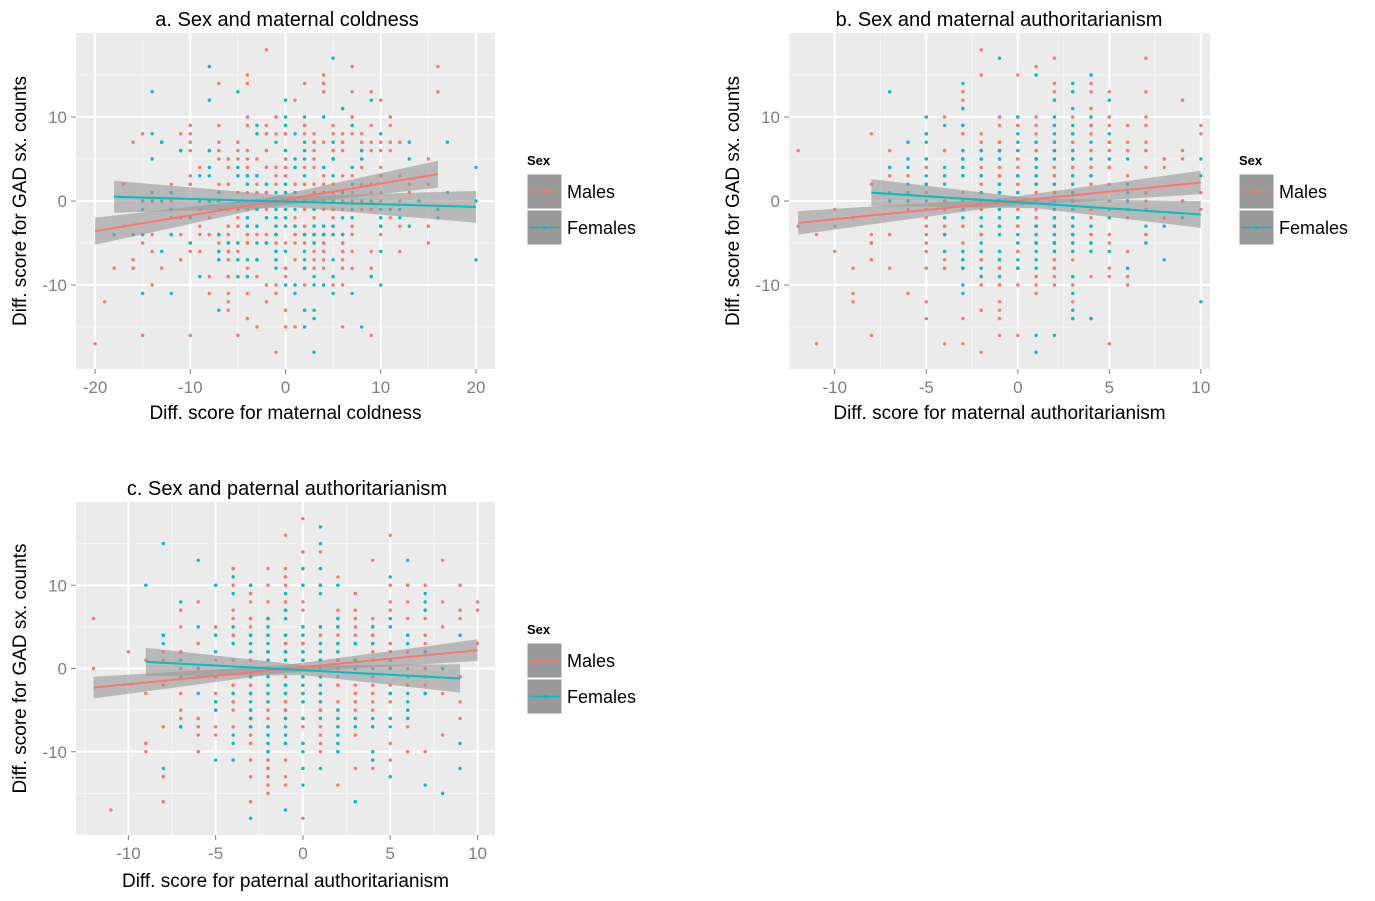  Describe the element at coordinates (767, 285) in the screenshot. I see `y-tick-label: -10` at that location.